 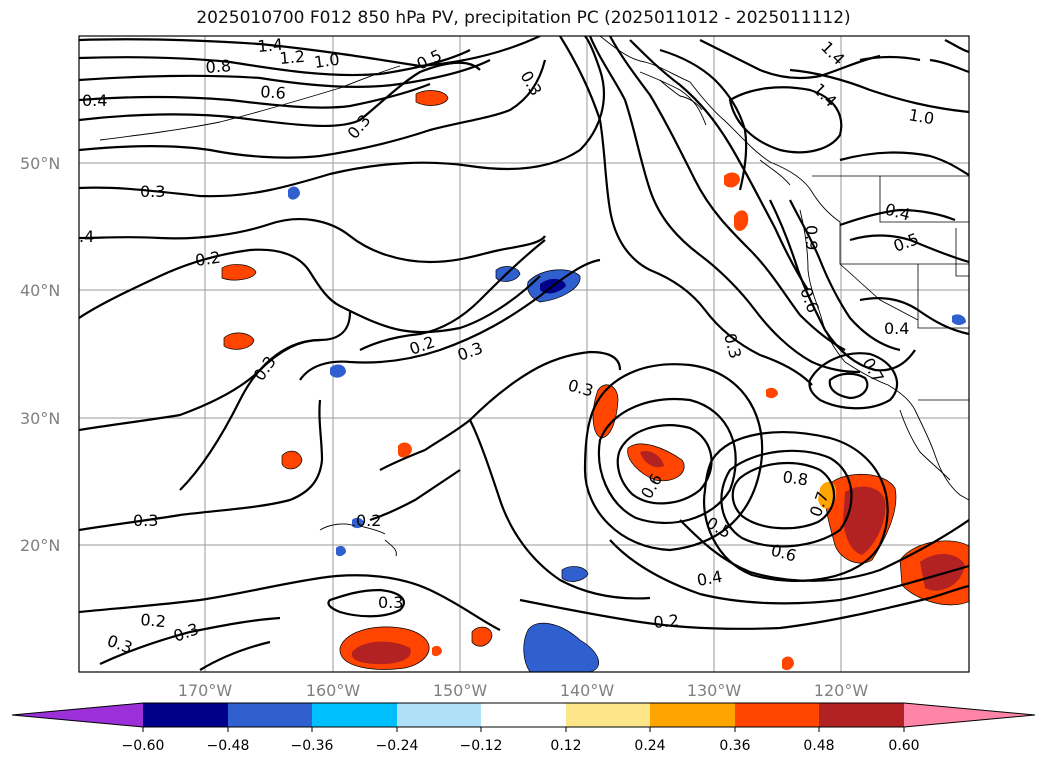 What do you see at coordinates (333, 690) in the screenshot?
I see `lon-label: 160°W` at bounding box center [333, 690].